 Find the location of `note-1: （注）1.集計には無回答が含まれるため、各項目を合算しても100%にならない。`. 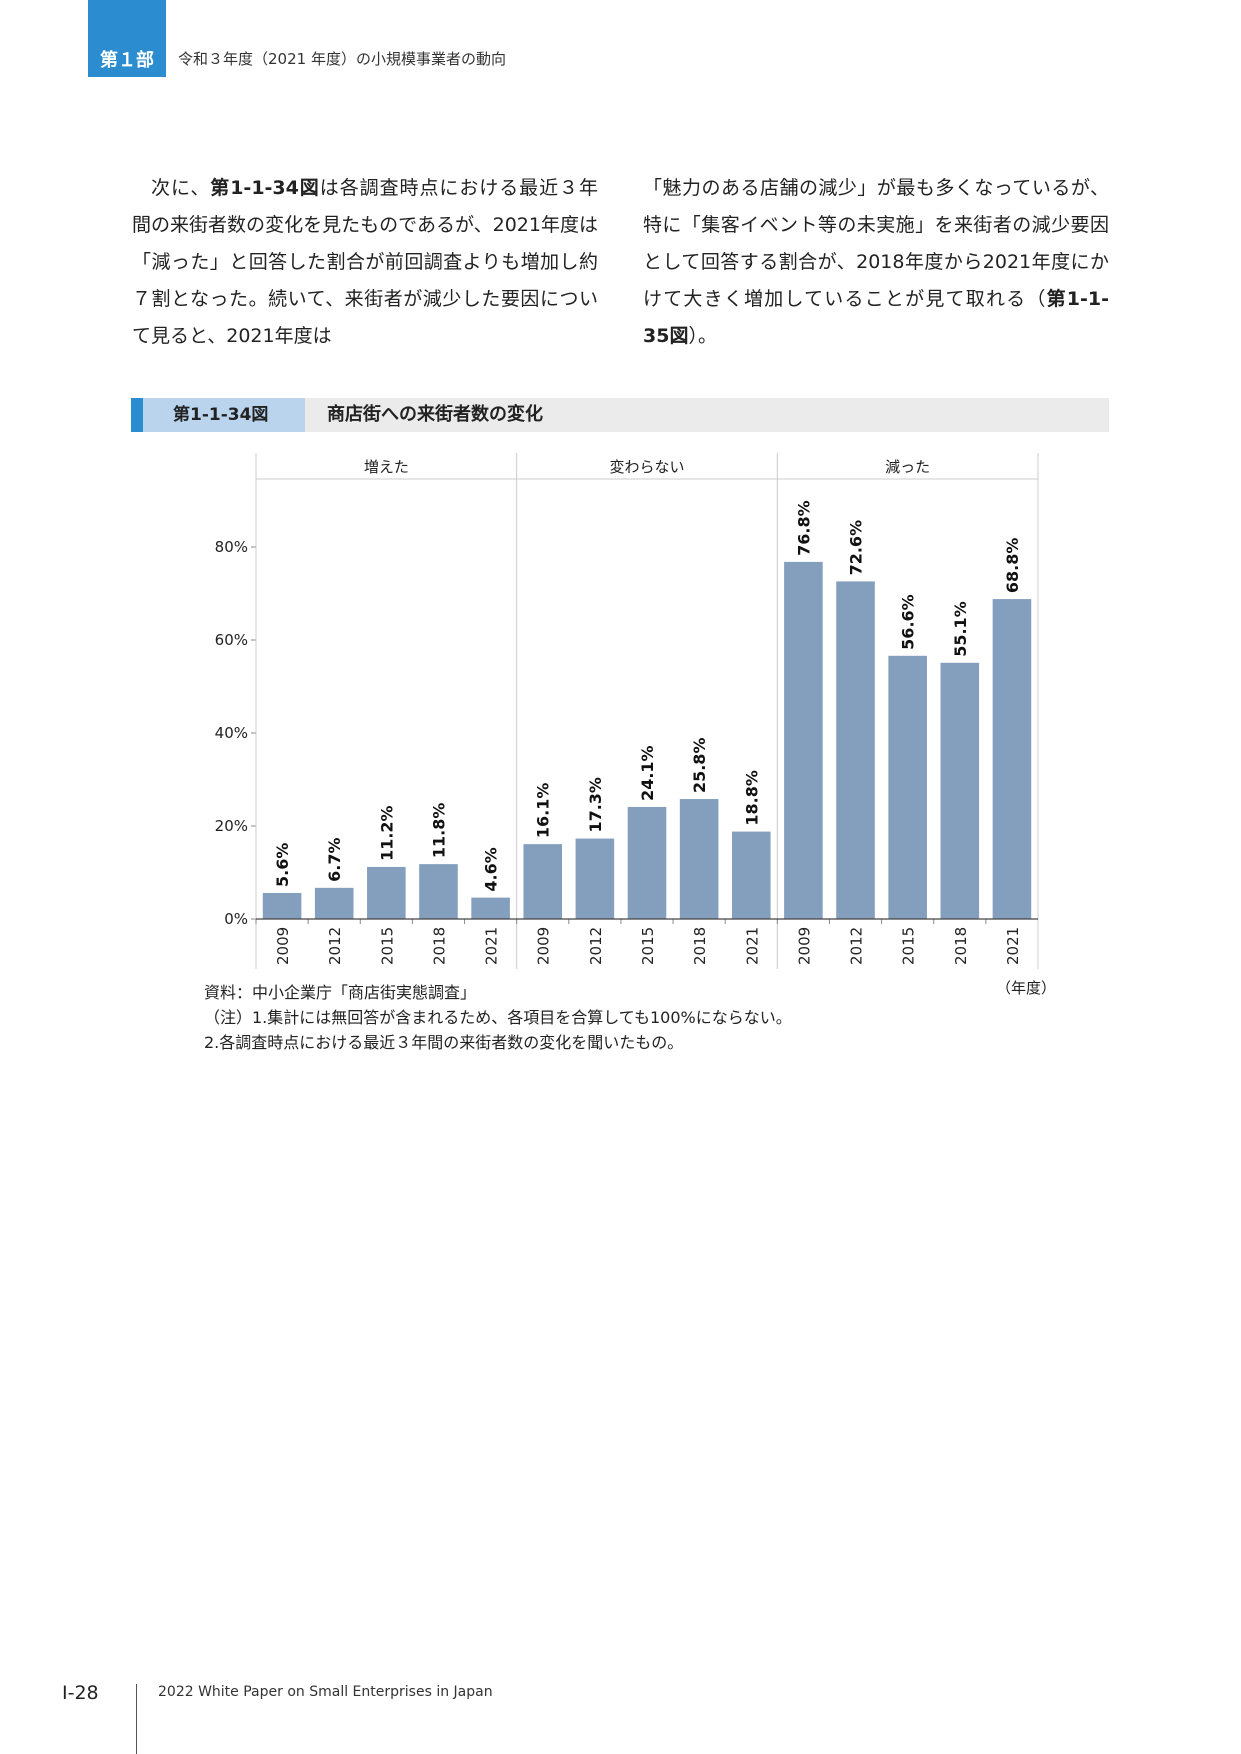

note-1: （注）1.集計には無回答が含まれるため、各項目を合算しても100%にならない。 is located at coordinates (498, 1017).